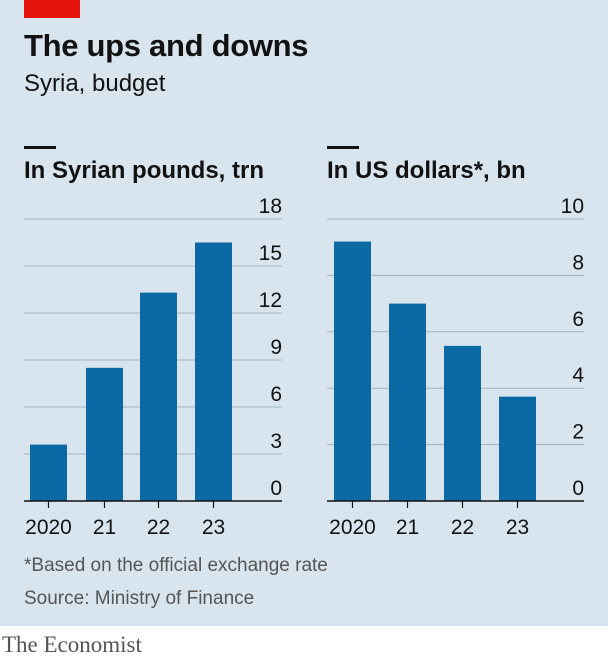 Image resolution: width=608 pixels, height=662 pixels. Describe the element at coordinates (176, 565) in the screenshot. I see `footnote: *Based on the official exchange rate` at that location.